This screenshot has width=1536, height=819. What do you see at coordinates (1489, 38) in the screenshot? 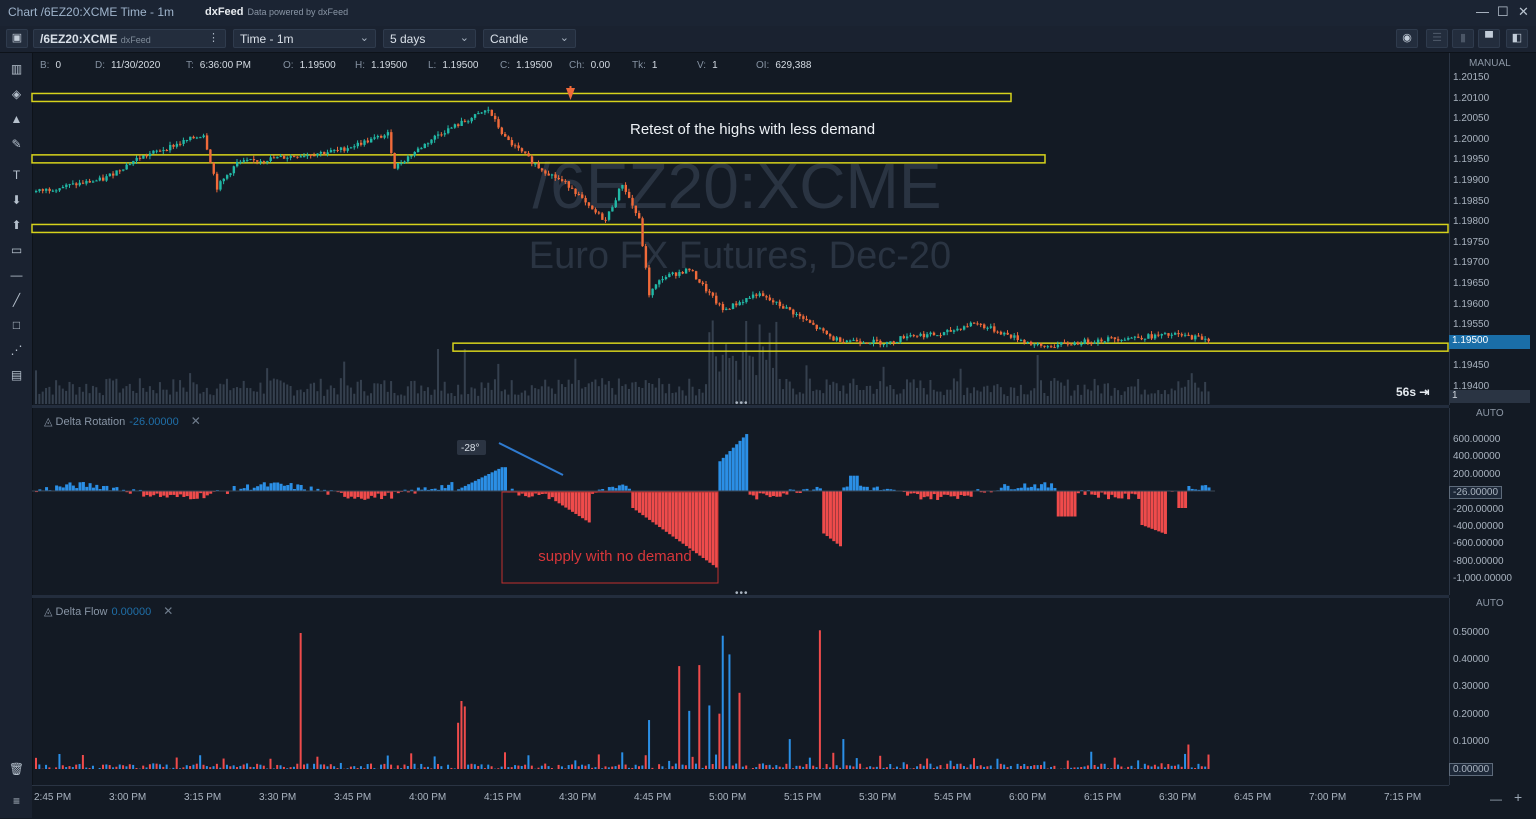
I see `template-icon: ▀` at bounding box center [1489, 38].